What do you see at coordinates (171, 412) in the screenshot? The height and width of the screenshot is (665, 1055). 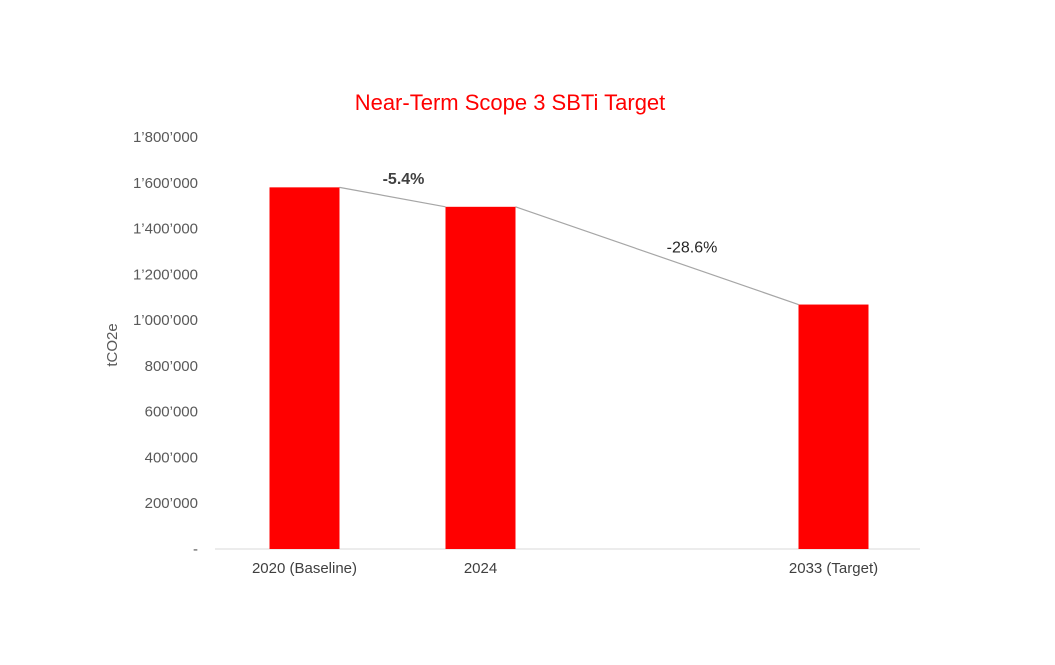 I see `y-tick-label: 600’000` at bounding box center [171, 412].